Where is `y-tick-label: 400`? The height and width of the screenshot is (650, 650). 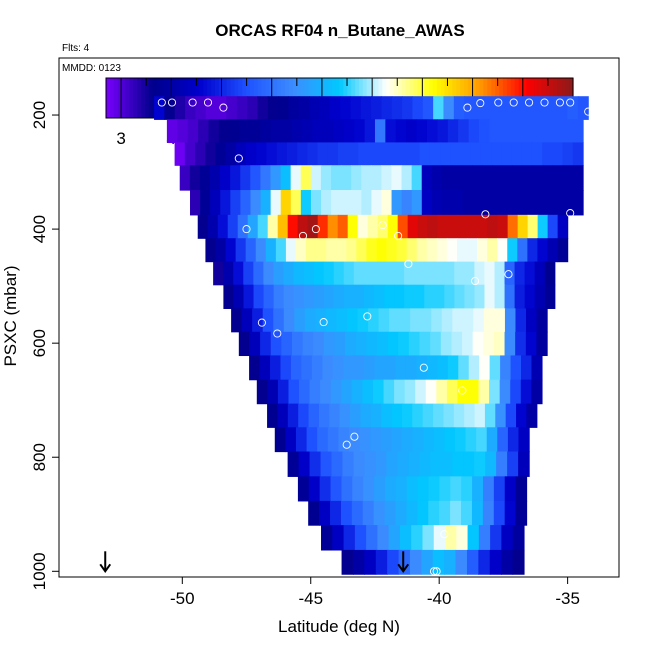
y-tick-label: 400 is located at coordinates (39, 229).